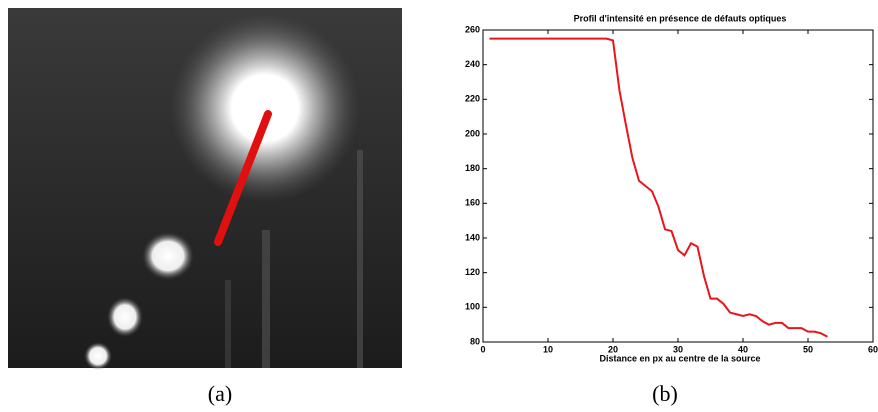  Describe the element at coordinates (472, 29) in the screenshot. I see `y-tick-label: 260` at that location.